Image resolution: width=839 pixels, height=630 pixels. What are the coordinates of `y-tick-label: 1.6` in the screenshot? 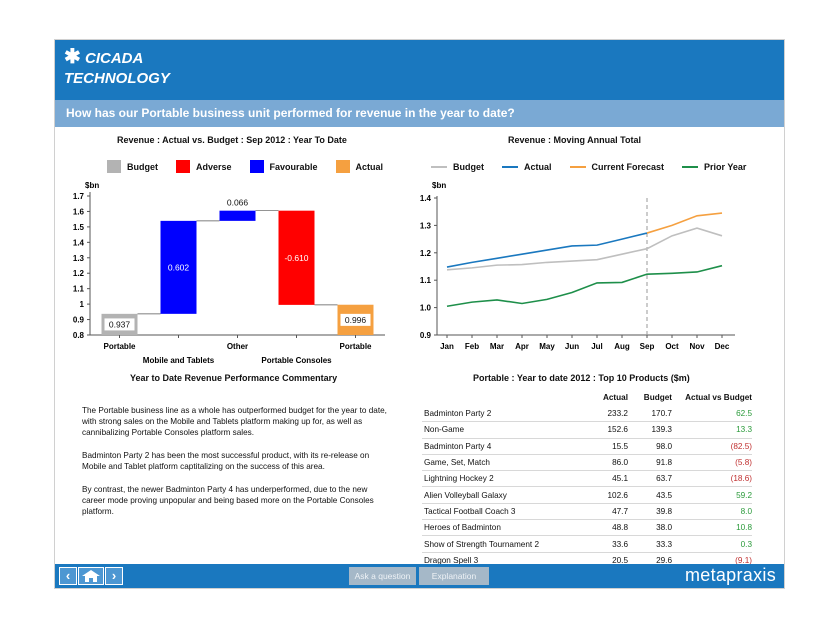 It's located at (79, 211).